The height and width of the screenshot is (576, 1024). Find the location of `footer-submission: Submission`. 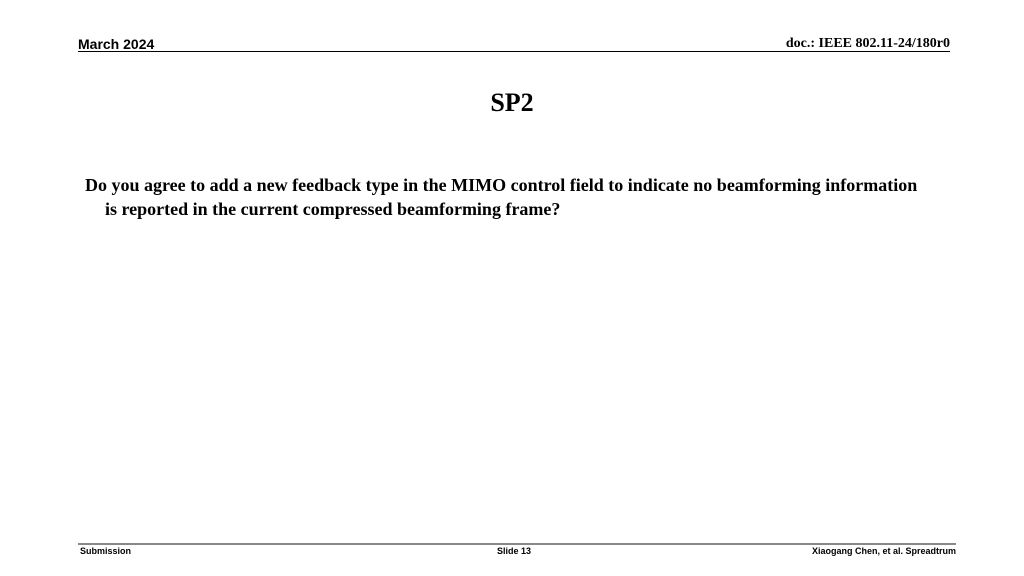

footer-submission: Submission is located at coordinates (106, 551).